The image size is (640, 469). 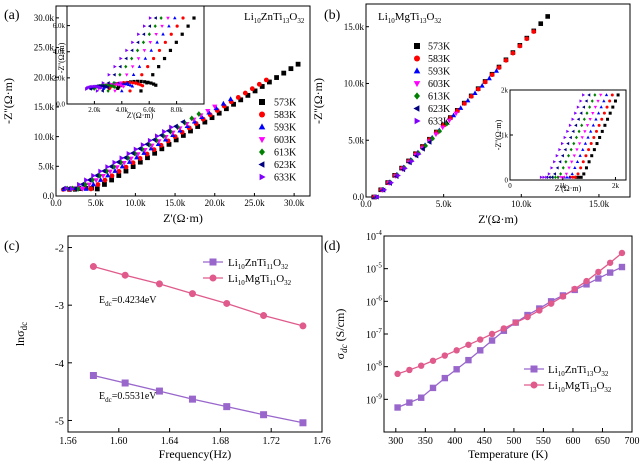 I want to click on panel-b-legend-label: 613K, so click(x=439, y=97).